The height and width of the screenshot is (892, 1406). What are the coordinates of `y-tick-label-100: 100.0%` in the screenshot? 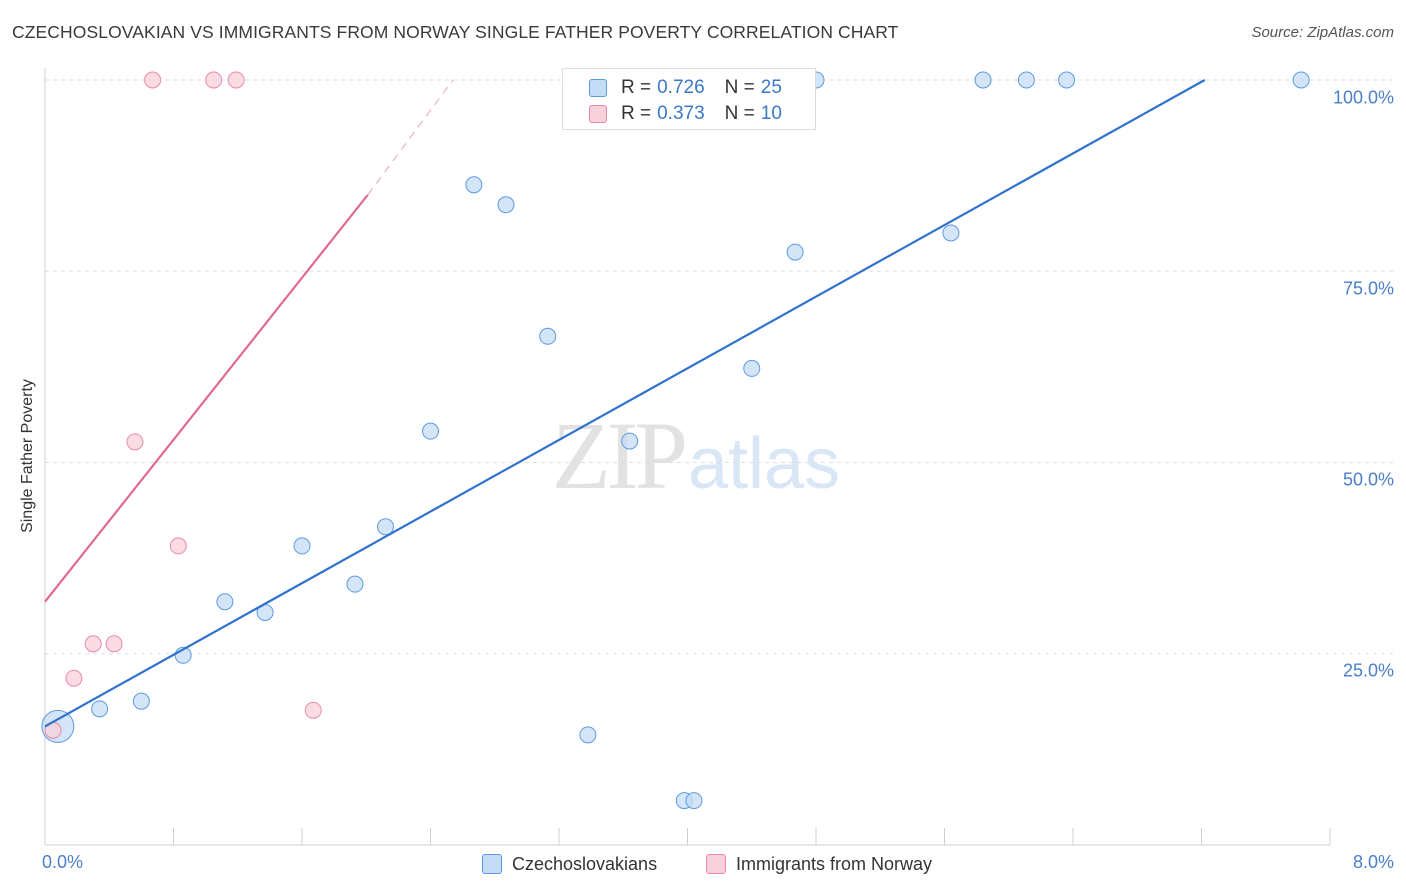 It's located at (1363, 97).